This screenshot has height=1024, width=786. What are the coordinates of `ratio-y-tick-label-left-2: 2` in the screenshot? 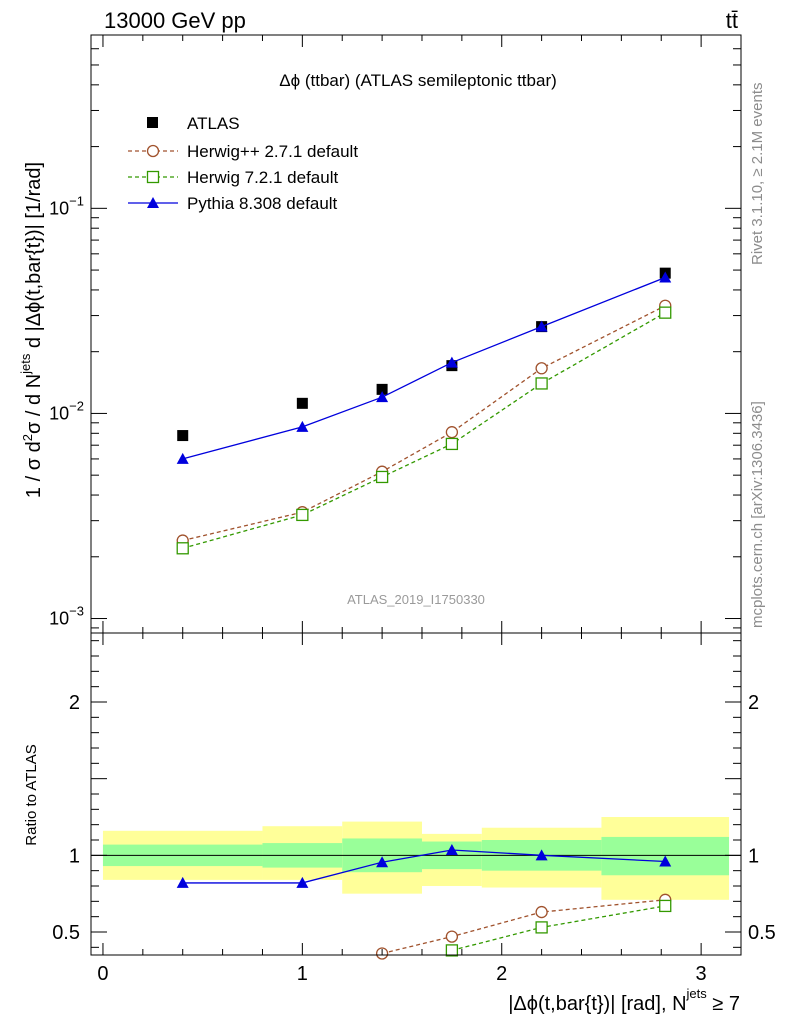 It's located at (74, 703).